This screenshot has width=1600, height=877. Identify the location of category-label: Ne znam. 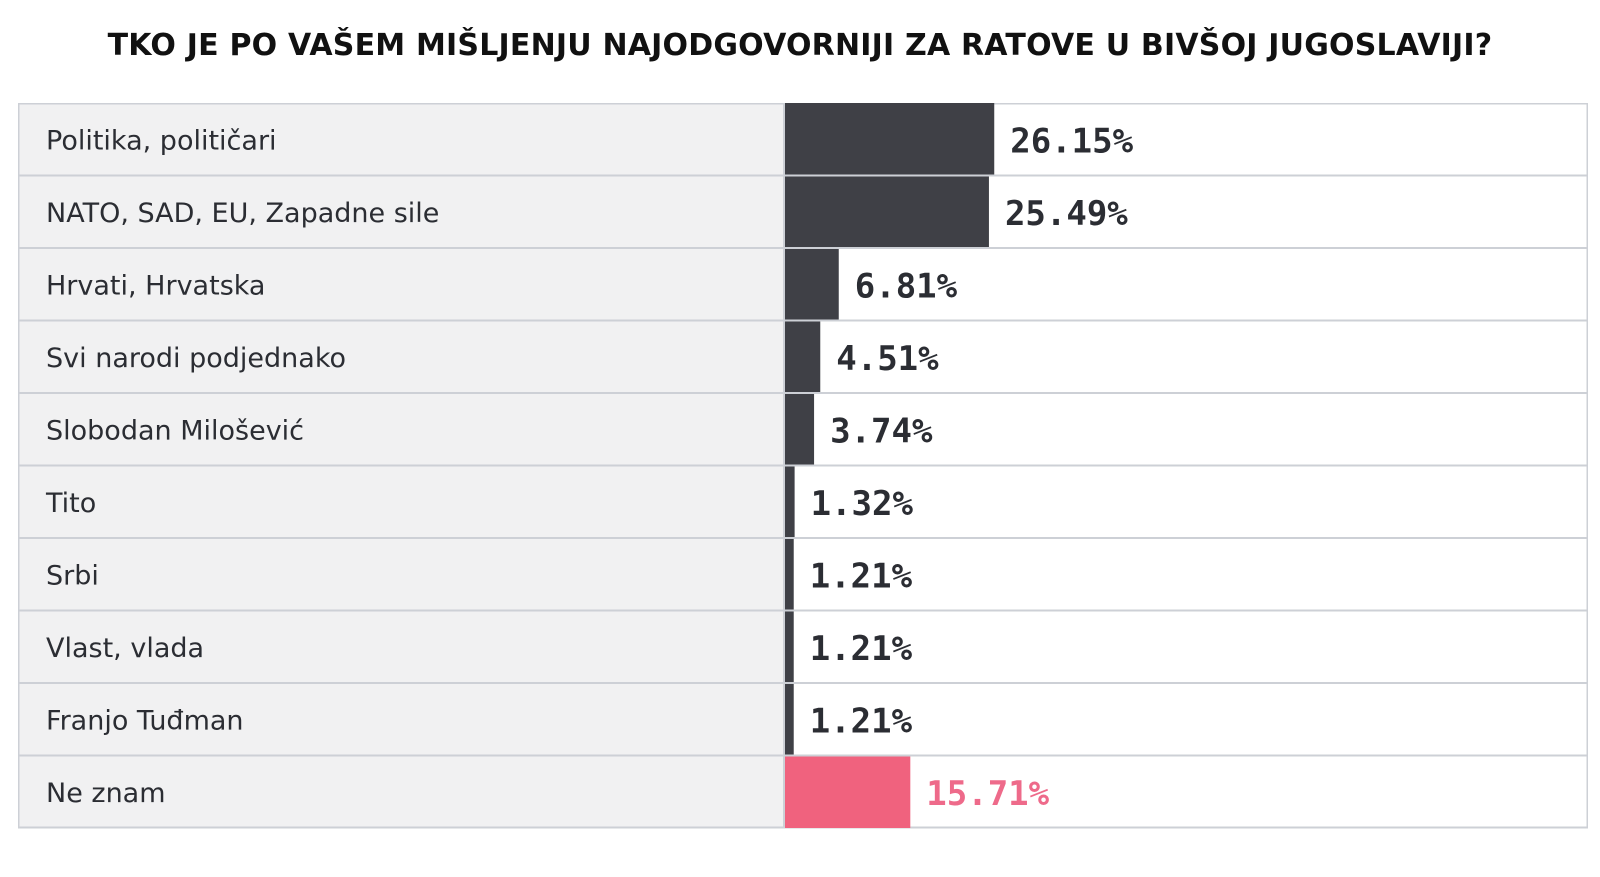
(106, 793).